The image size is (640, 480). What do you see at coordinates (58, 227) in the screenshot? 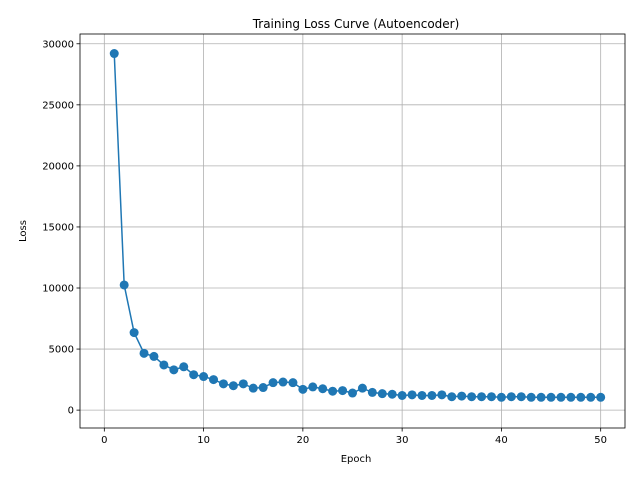
I see `y-tick-label: 15000` at bounding box center [58, 227].